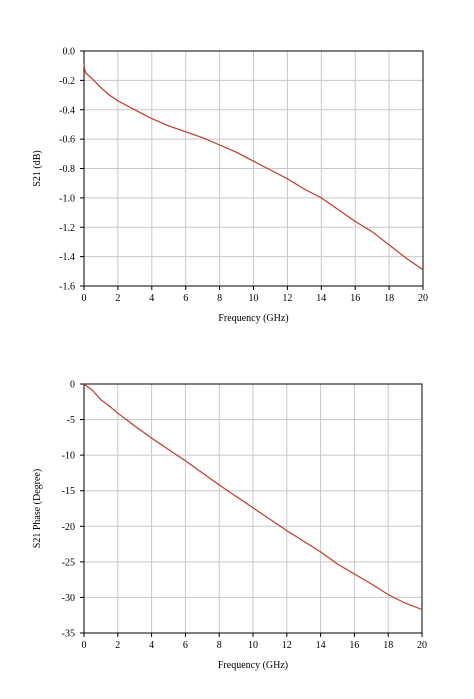 This screenshot has height=699, width=474. I want to click on y-tick-label: -1.4, so click(67, 257).